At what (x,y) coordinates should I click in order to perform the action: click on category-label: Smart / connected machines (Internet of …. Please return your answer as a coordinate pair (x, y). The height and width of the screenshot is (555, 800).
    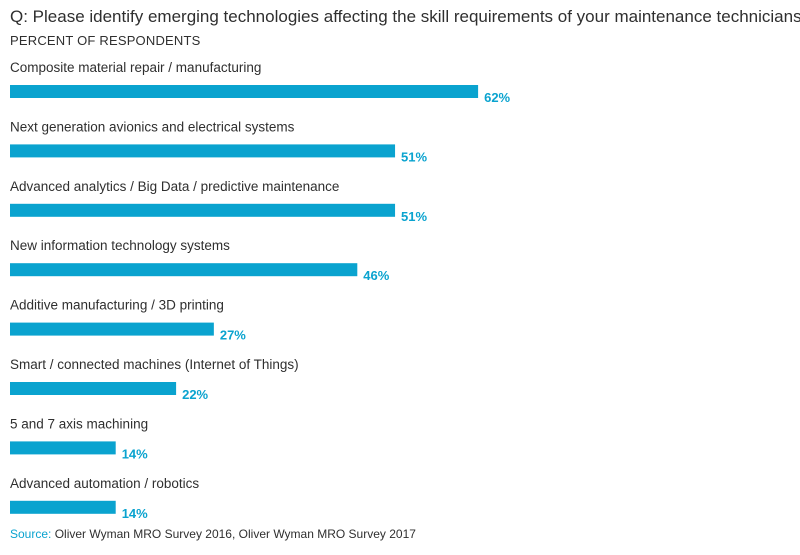
    Looking at the image, I should click on (154, 364).